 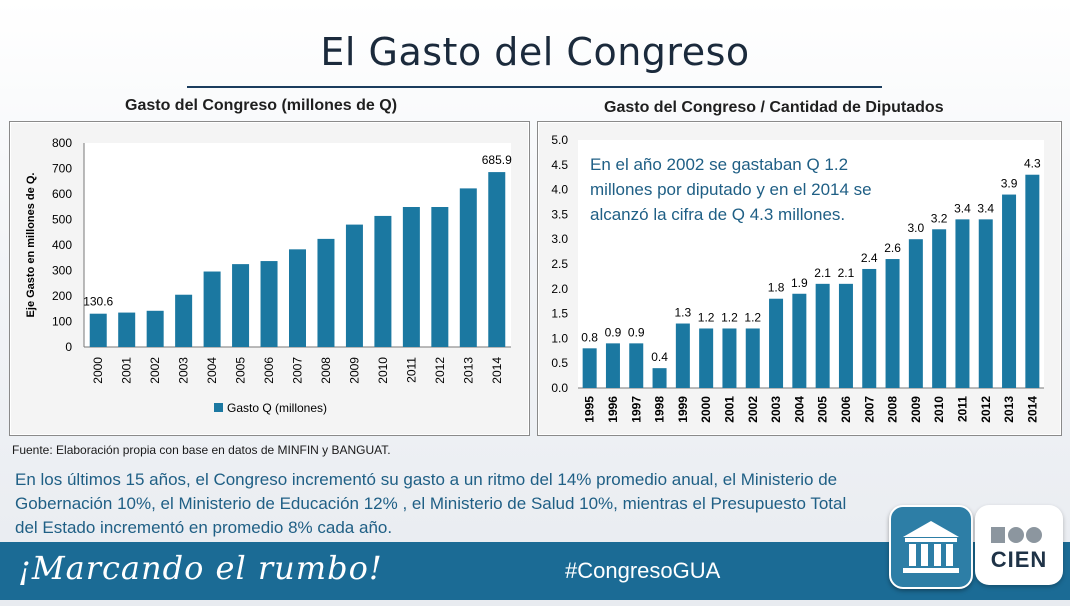 What do you see at coordinates (962, 409) in the screenshot?
I see `chart2-x-tick-label: 2011` at bounding box center [962, 409].